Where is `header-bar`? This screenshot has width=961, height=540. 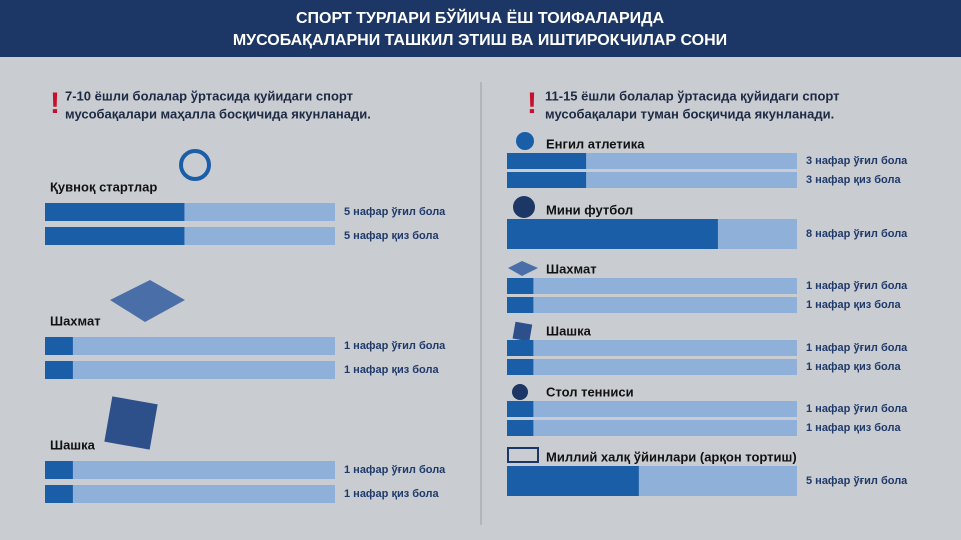
header-bar is located at coordinates (480, 28).